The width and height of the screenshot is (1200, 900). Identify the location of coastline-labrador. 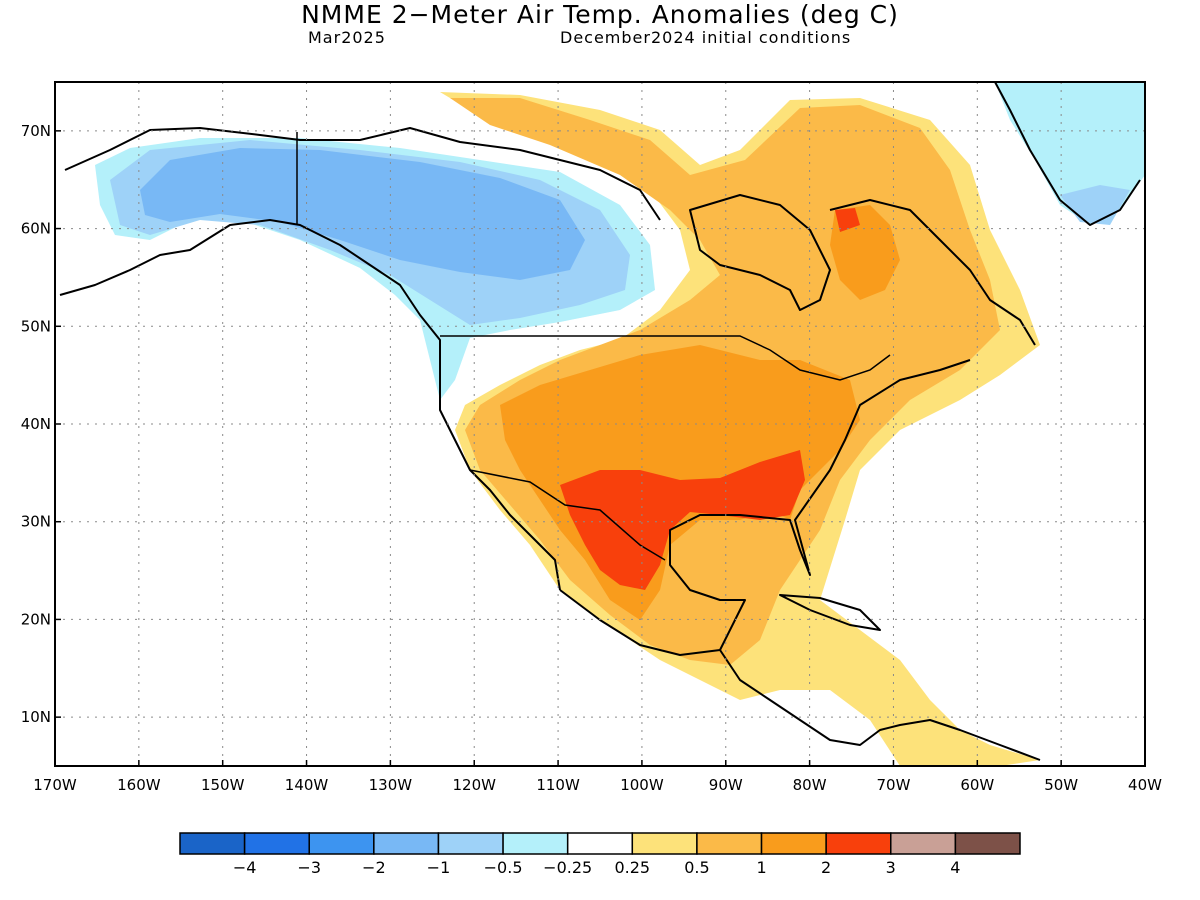
(932, 272).